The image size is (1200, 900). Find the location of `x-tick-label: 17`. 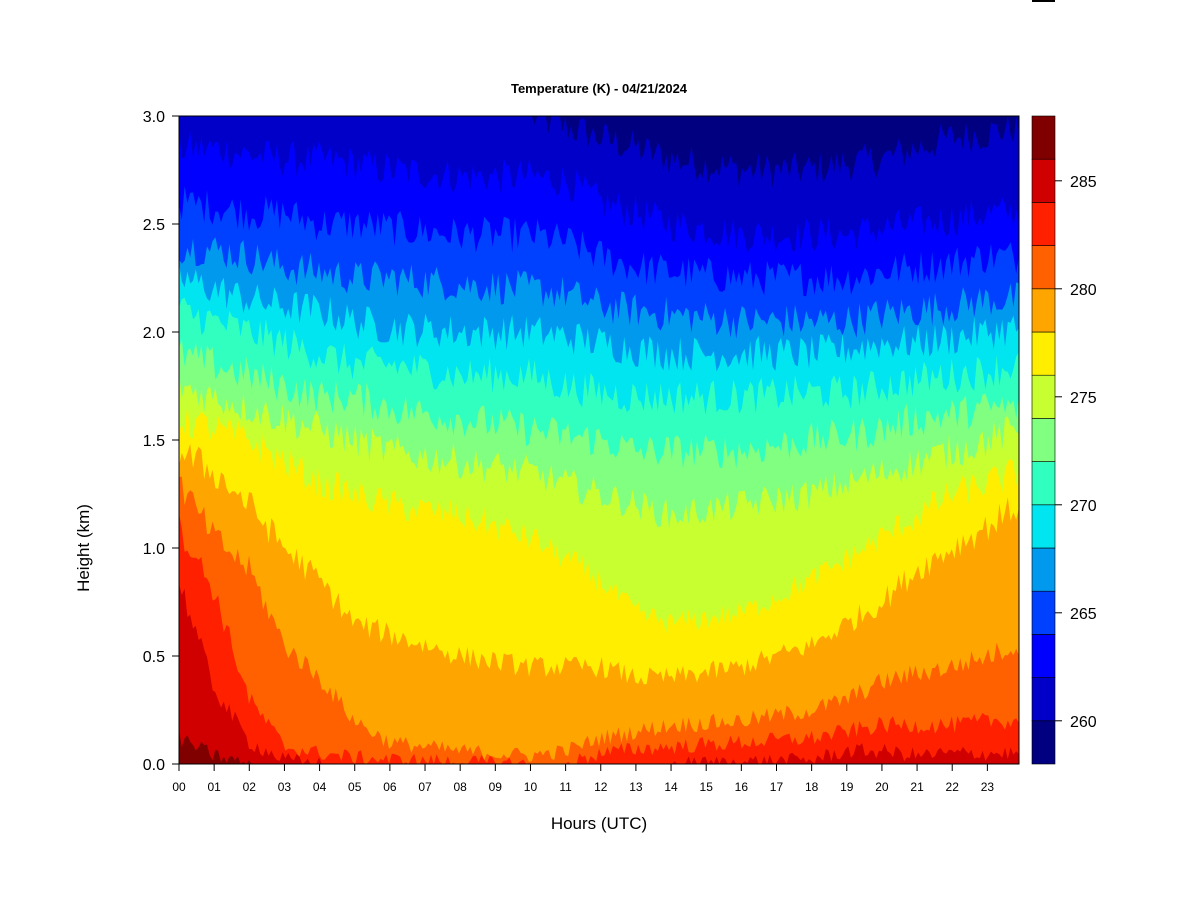

x-tick-label: 17 is located at coordinates (777, 787).